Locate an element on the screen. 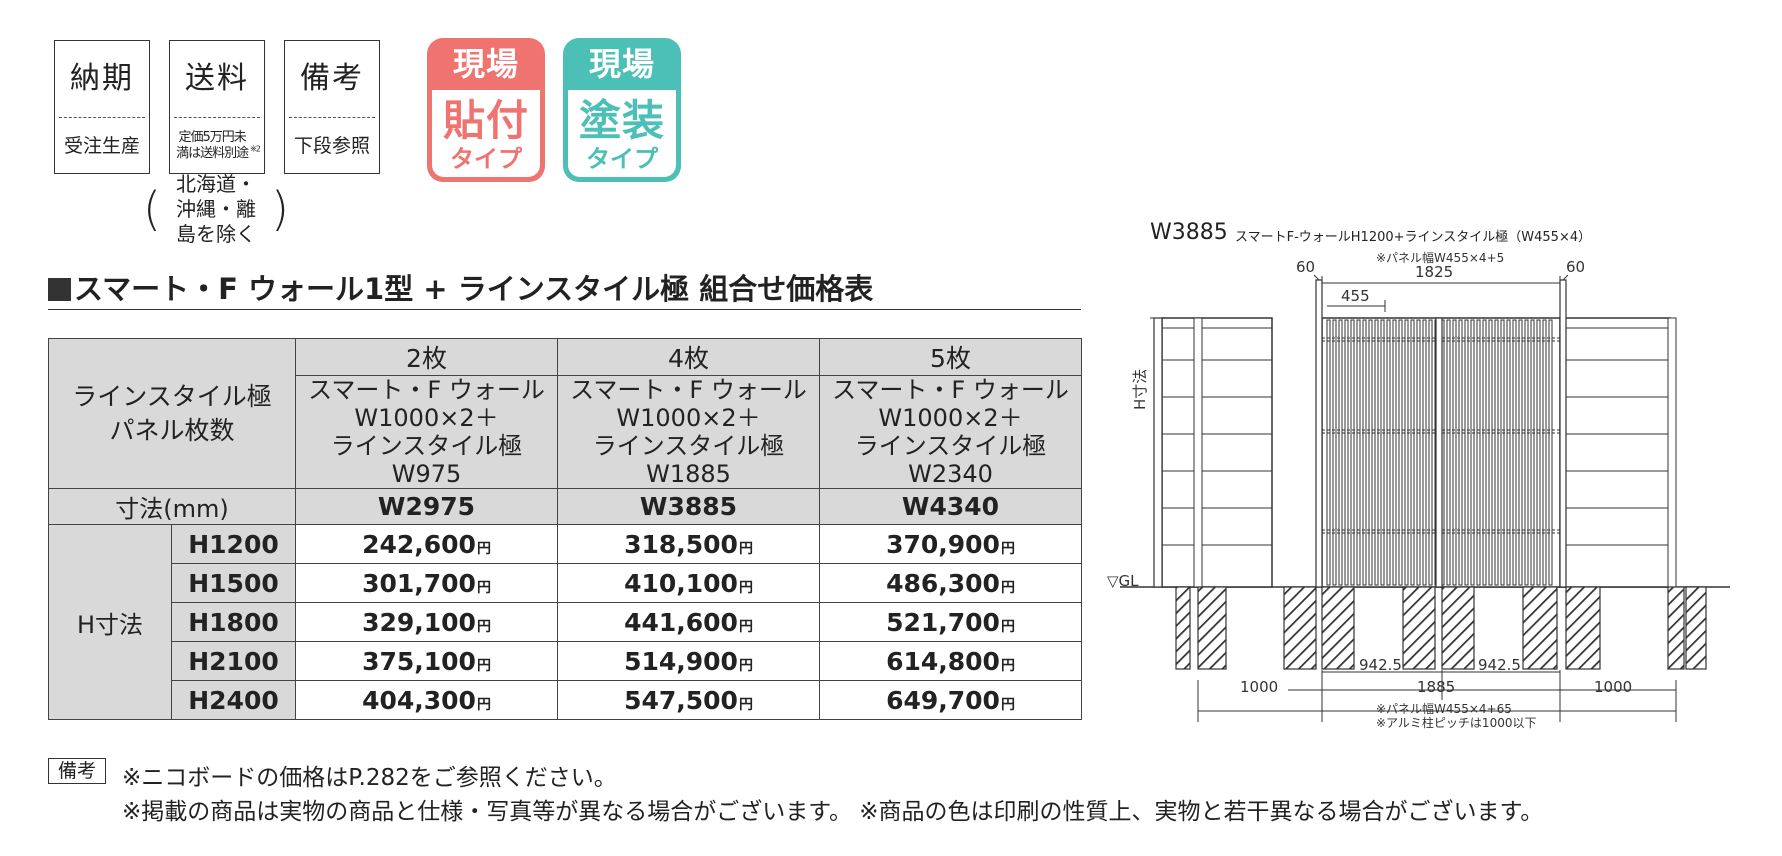 Image resolution: width=1782 pixels, height=856 pixels. bottom-dimensions is located at coordinates (1437, 696).